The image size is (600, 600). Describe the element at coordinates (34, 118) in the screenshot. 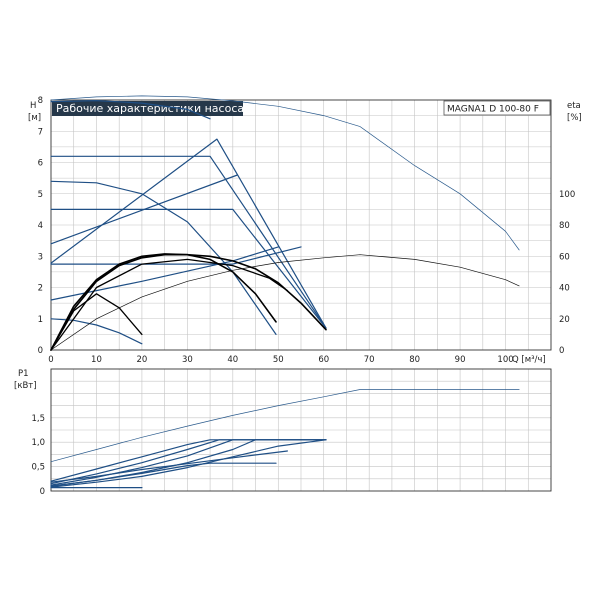

I see `head-axis-unit: [м]` at that location.